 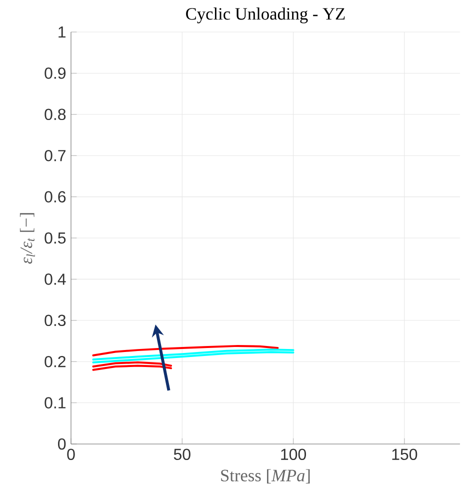 What do you see at coordinates (293, 454) in the screenshot?
I see `x-tick-label: 100` at bounding box center [293, 454].